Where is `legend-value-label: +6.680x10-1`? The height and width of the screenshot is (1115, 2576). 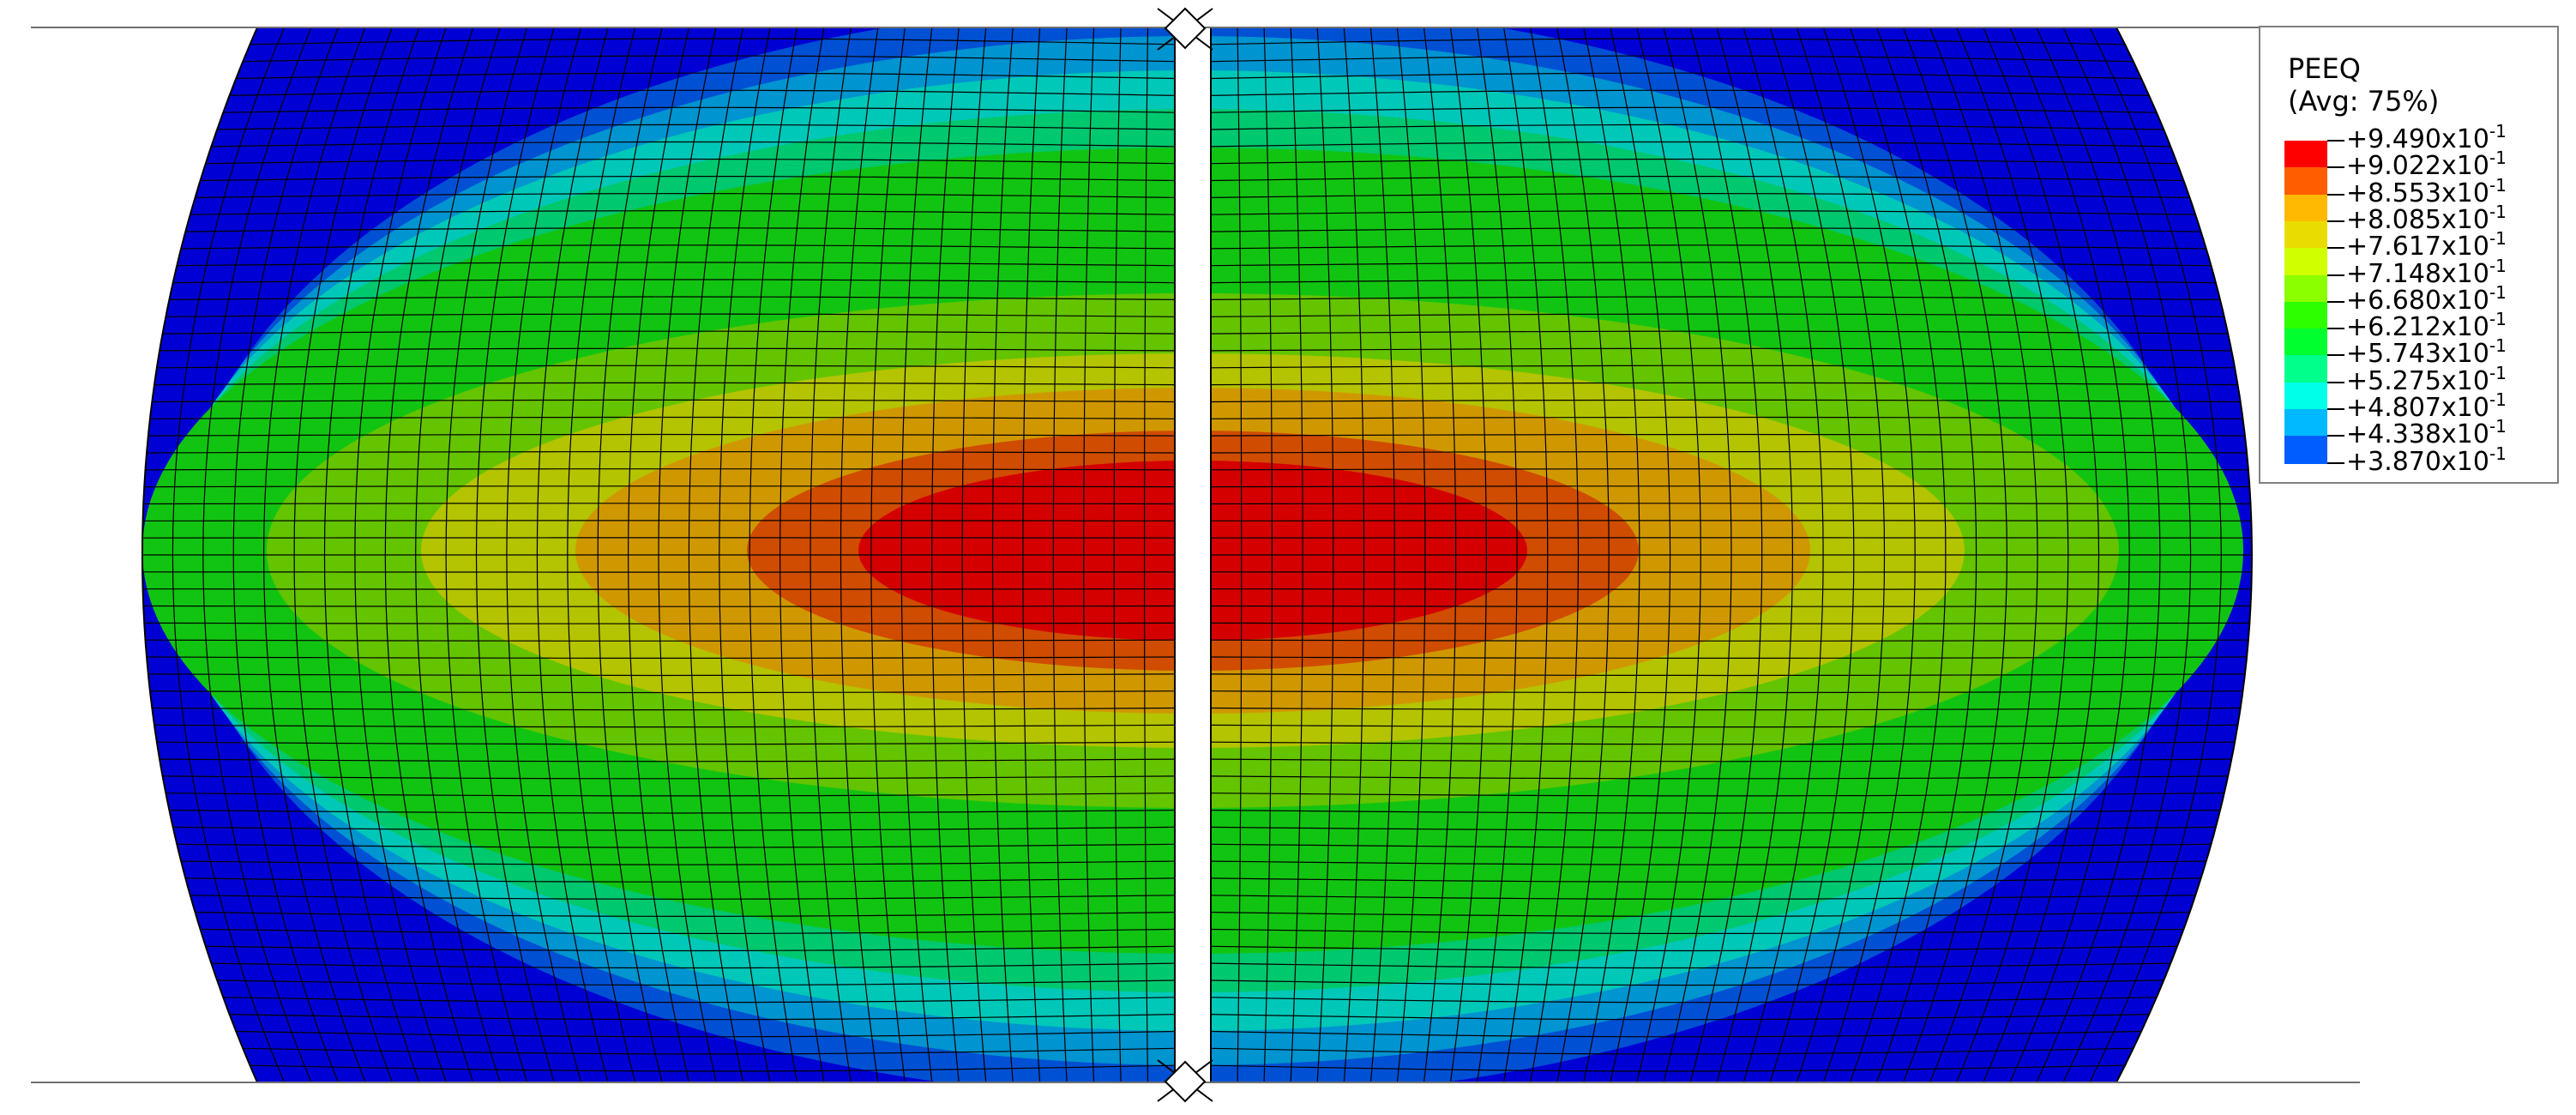 legend-value-label: +6.680x10-1 is located at coordinates (2426, 301).